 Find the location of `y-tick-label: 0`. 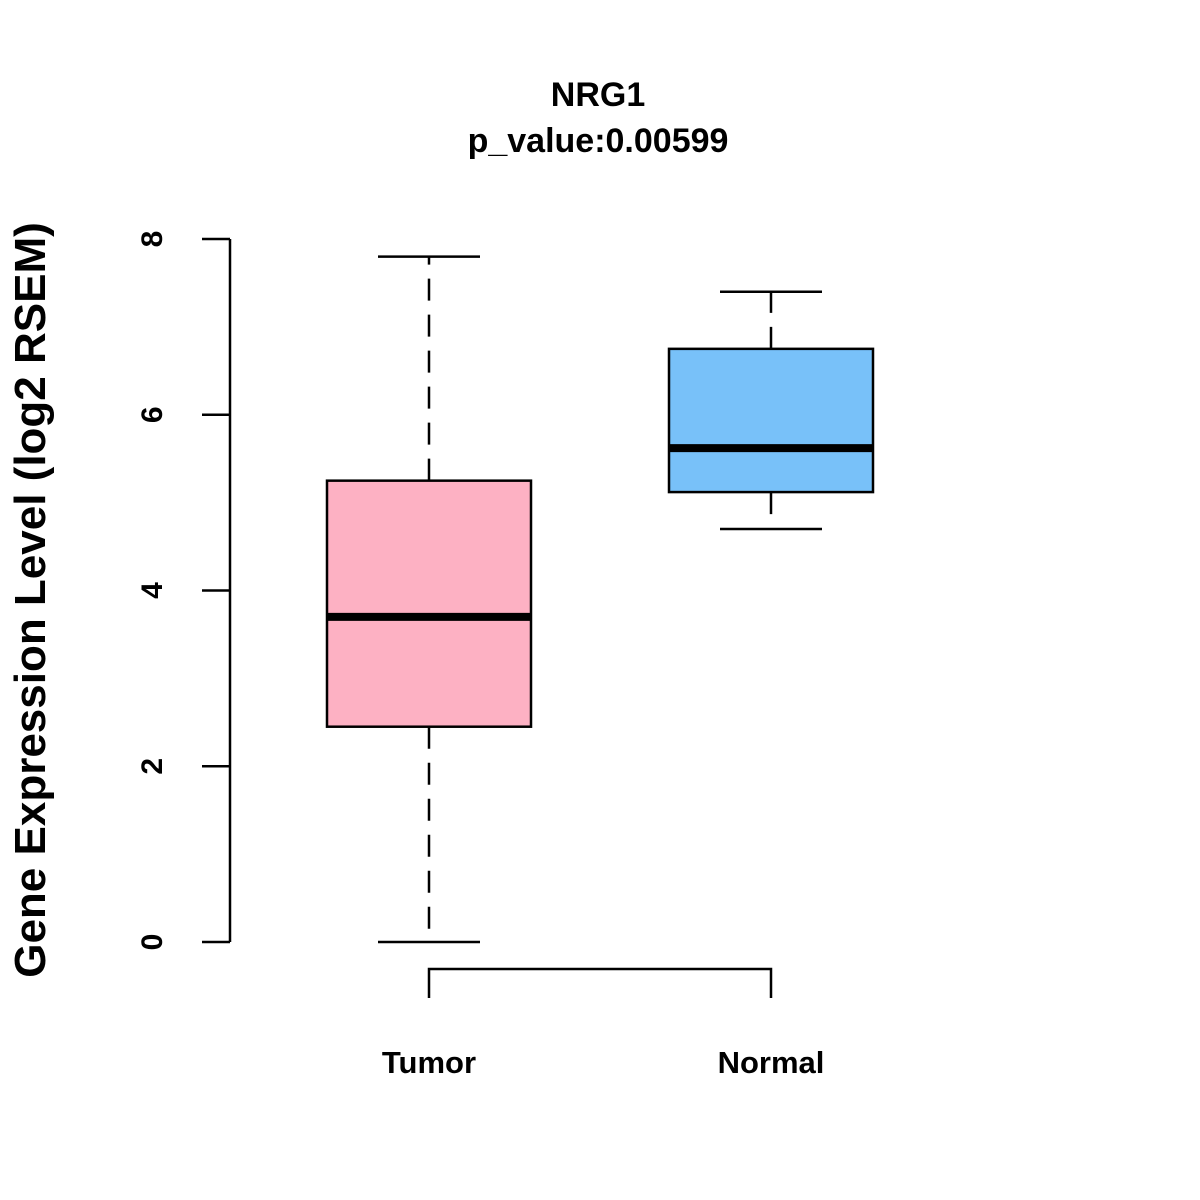

y-tick-label: 0 is located at coordinates (152, 942).